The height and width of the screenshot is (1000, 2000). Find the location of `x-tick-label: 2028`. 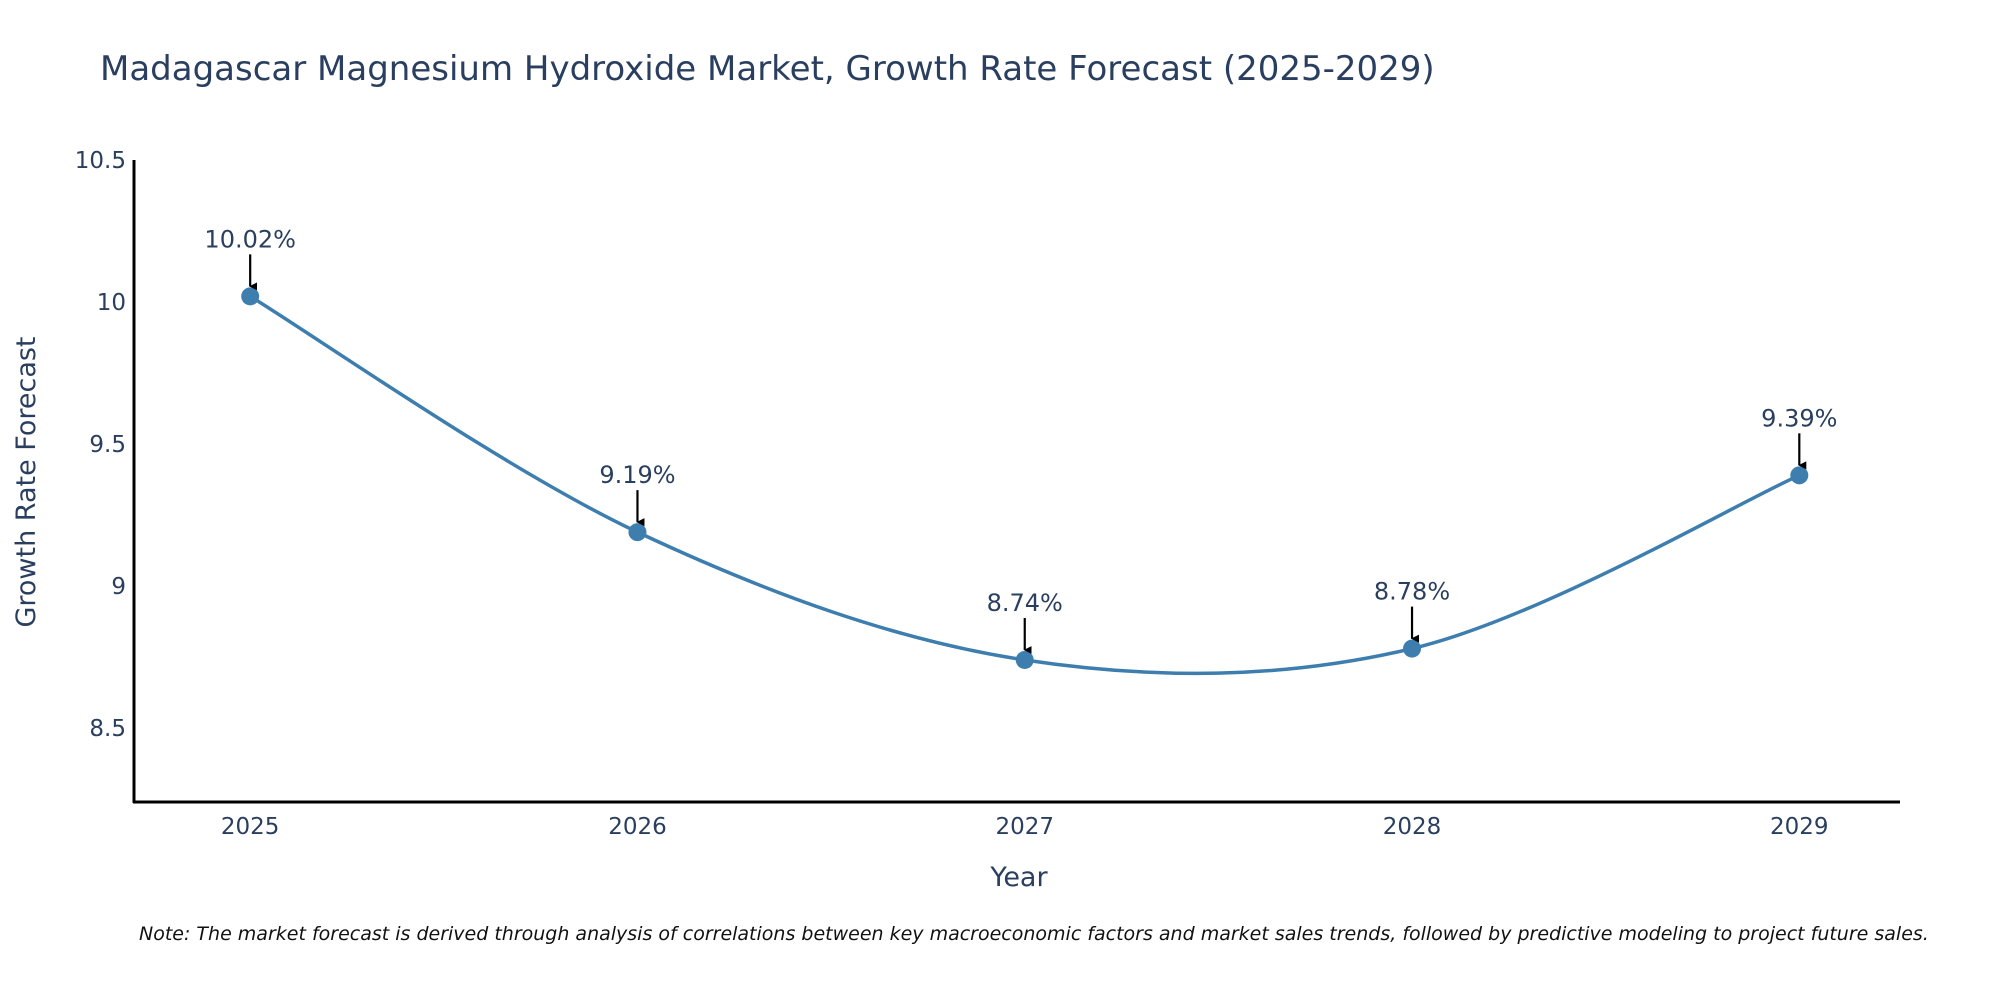

x-tick-label: 2028 is located at coordinates (1412, 827).